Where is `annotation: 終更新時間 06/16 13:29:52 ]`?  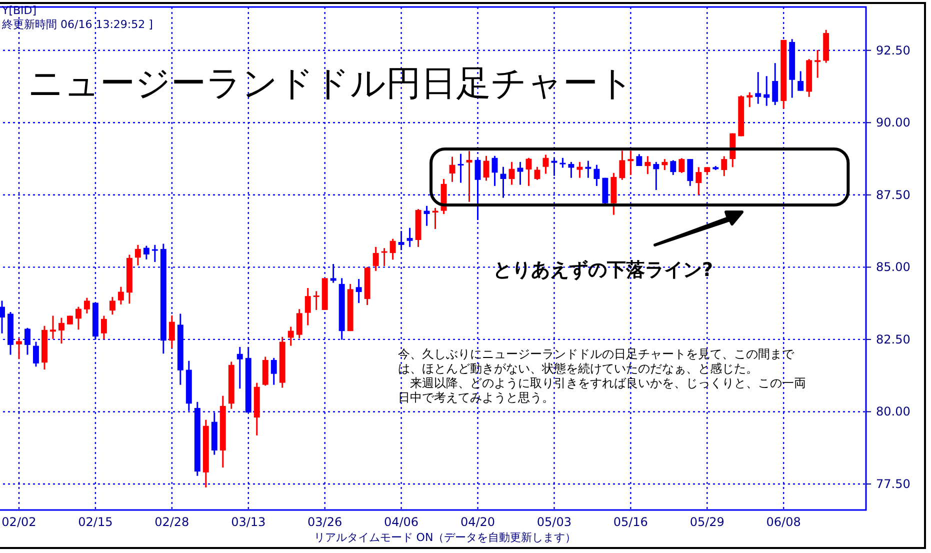
annotation: 終更新時間 06/16 13:29:52 ] is located at coordinates (77, 24).